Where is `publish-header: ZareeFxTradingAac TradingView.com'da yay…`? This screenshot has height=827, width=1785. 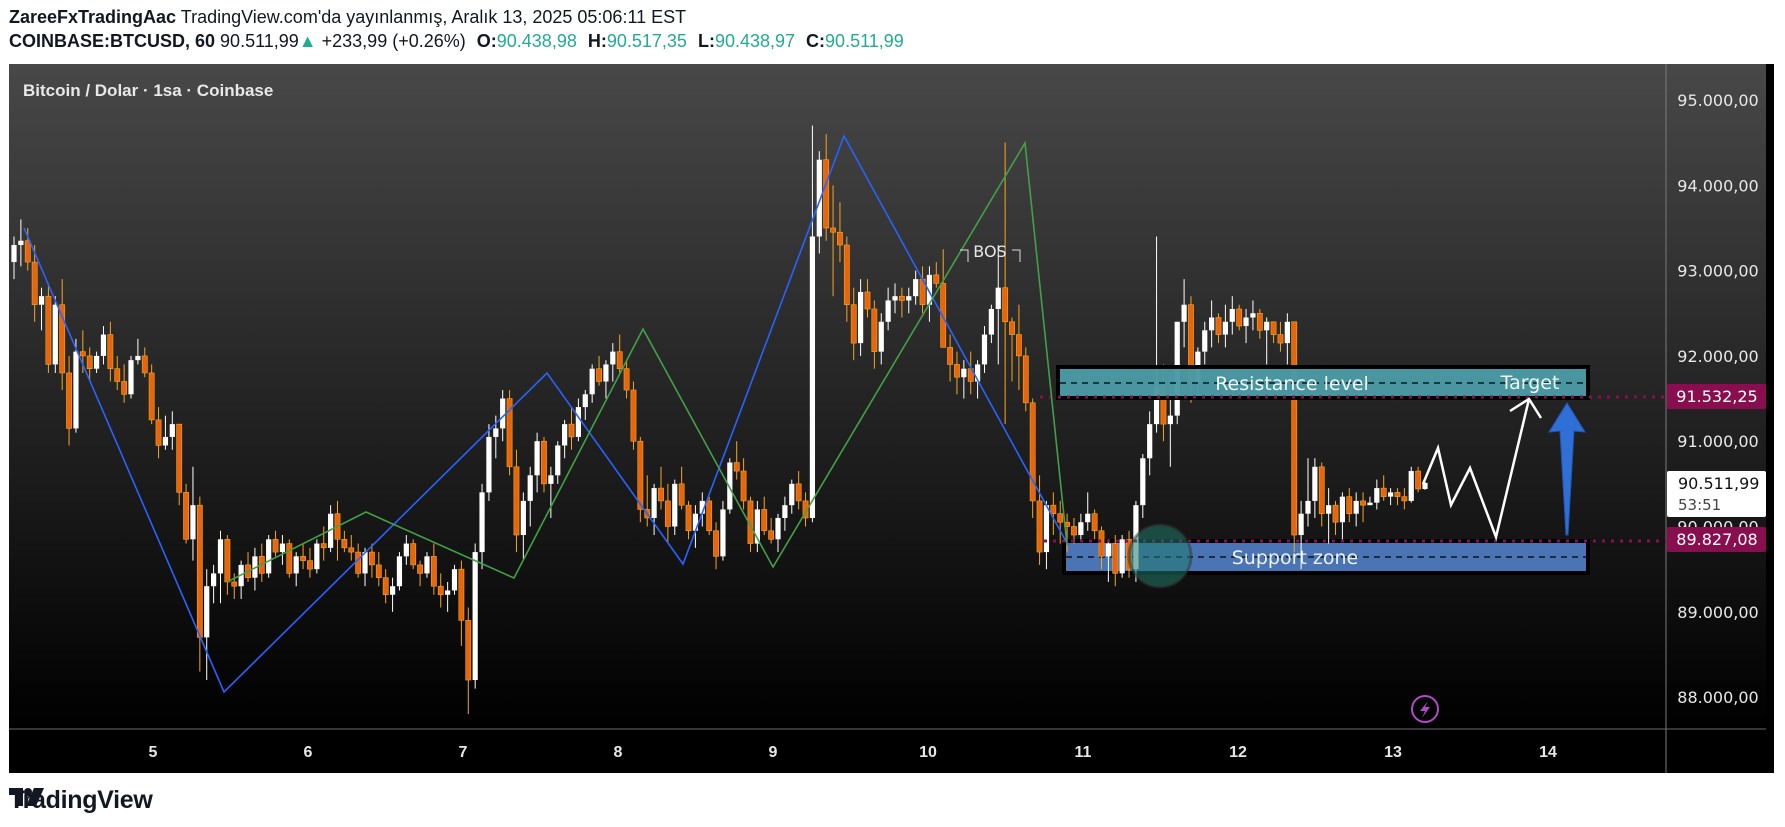
publish-header: ZareeFxTradingAac TradingView.com'da yay… is located at coordinates (347, 17).